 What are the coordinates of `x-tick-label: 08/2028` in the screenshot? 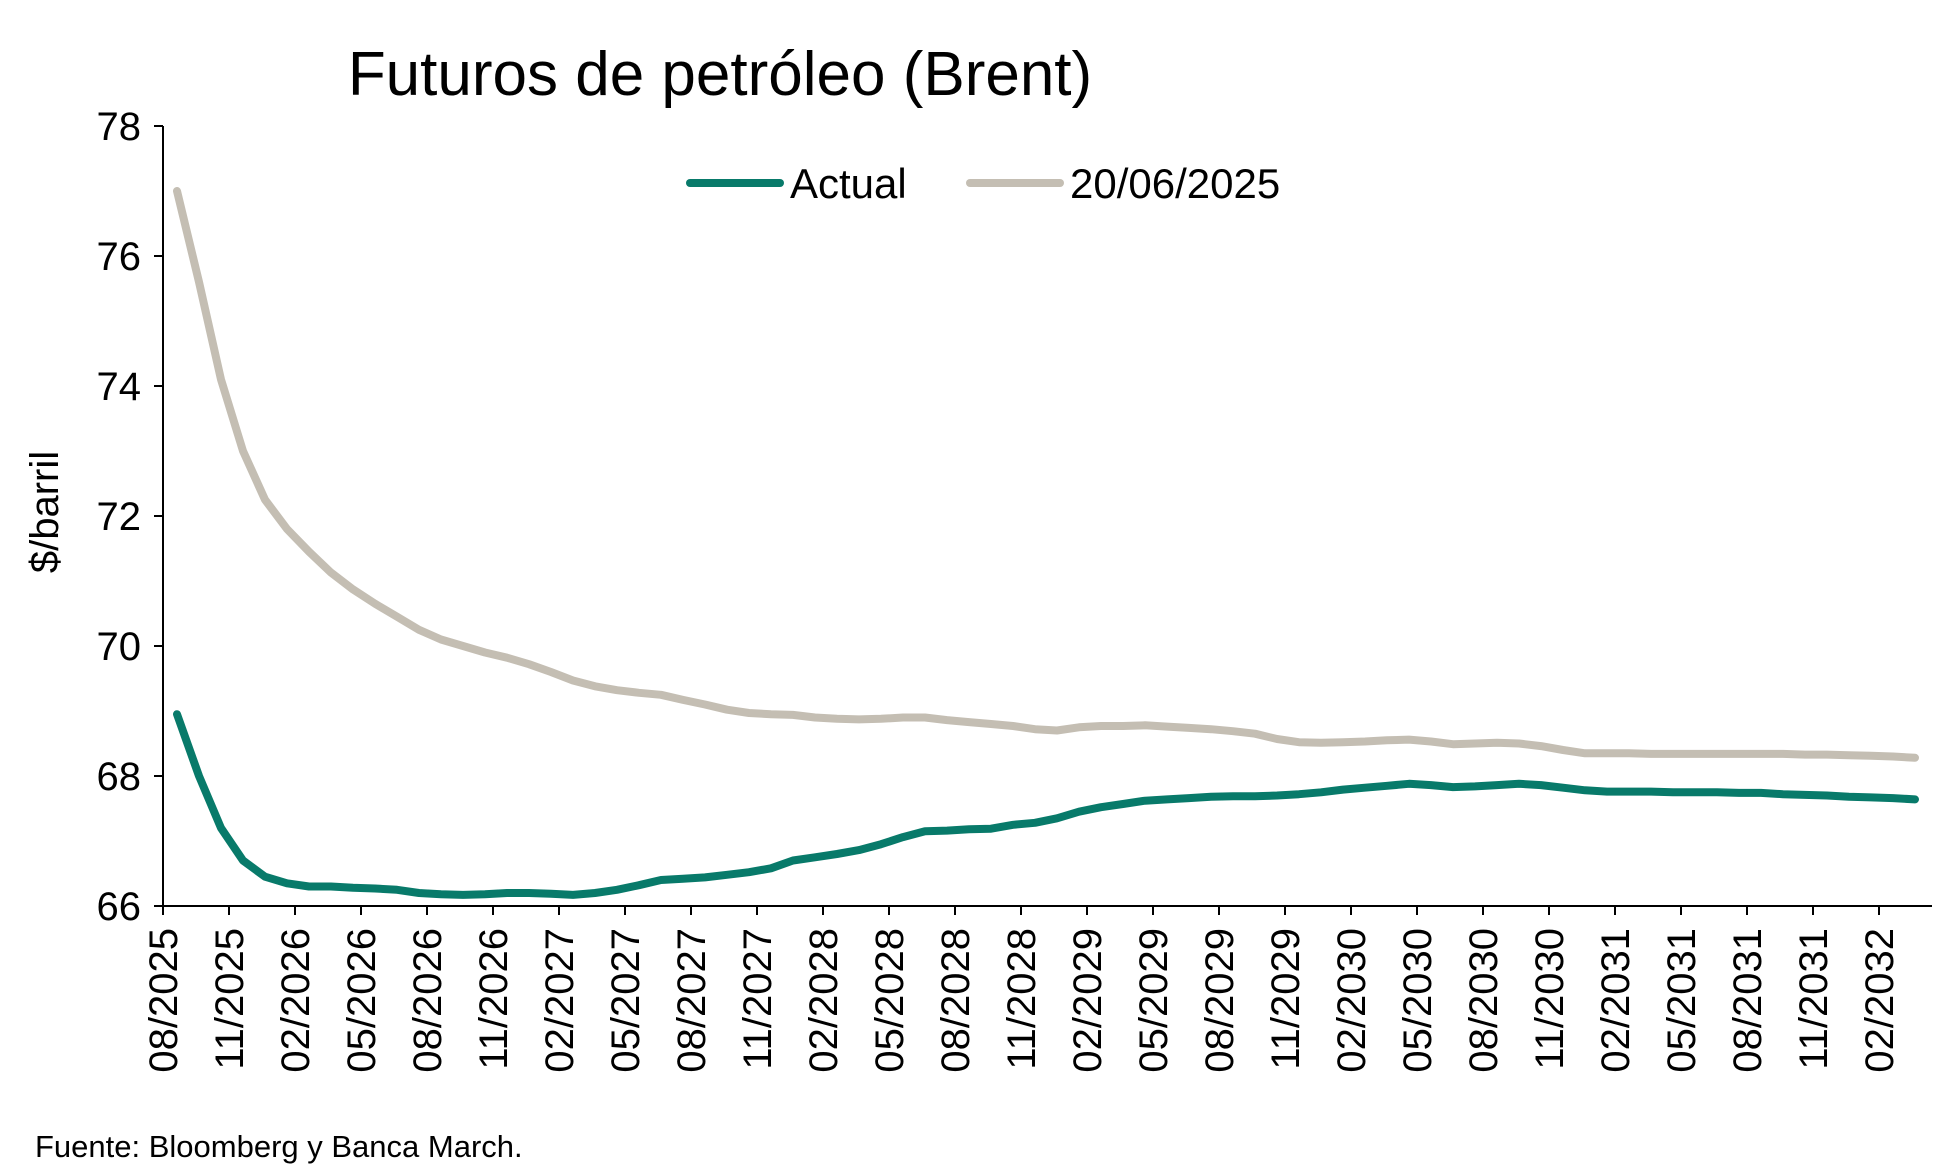 It's located at (956, 1000).